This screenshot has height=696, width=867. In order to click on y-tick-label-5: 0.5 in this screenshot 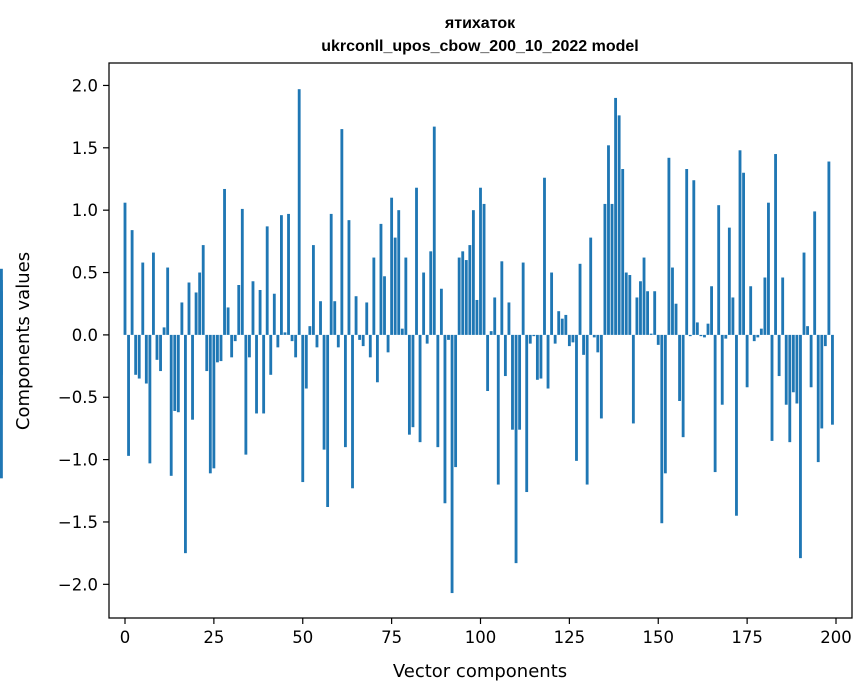, I will do `click(85, 273)`.